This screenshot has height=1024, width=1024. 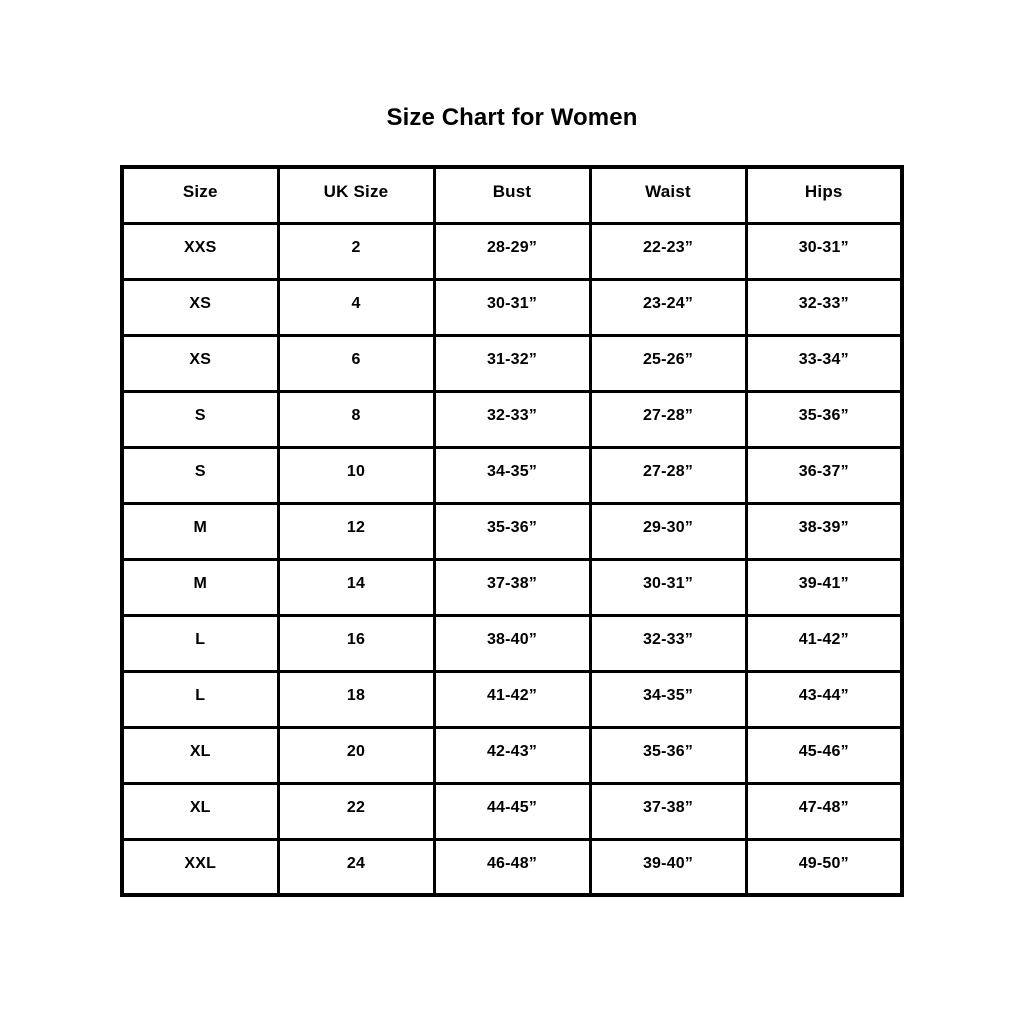 What do you see at coordinates (200, 867) in the screenshot?
I see `cell-size: XXL` at bounding box center [200, 867].